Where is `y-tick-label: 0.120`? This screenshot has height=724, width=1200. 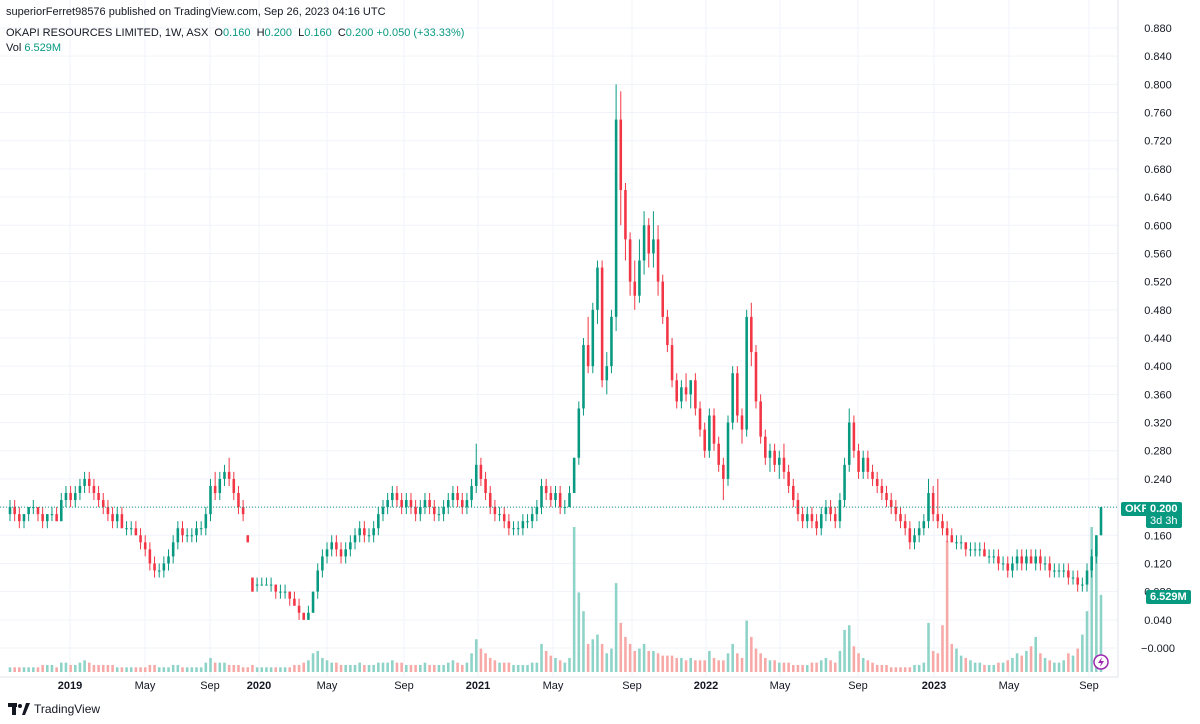 y-tick-label: 0.120 is located at coordinates (1158, 564).